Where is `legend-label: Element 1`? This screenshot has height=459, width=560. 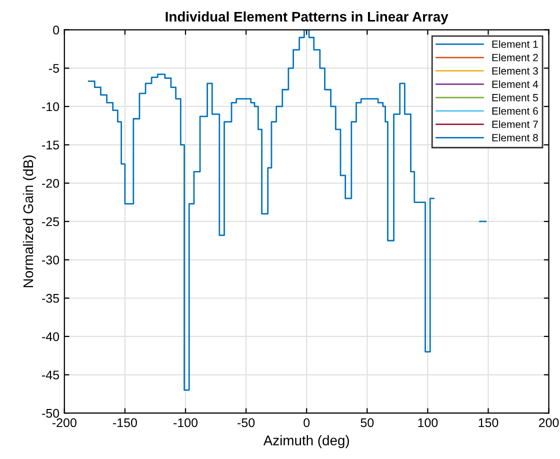 legend-label: Element 1 is located at coordinates (515, 44).